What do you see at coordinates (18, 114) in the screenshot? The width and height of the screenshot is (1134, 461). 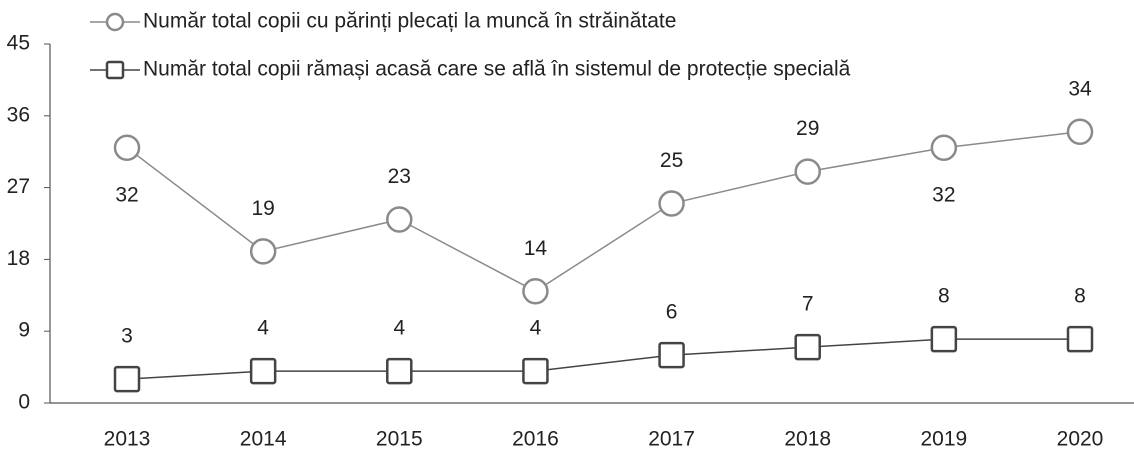 I see `y-tick-label: 36` at bounding box center [18, 114].